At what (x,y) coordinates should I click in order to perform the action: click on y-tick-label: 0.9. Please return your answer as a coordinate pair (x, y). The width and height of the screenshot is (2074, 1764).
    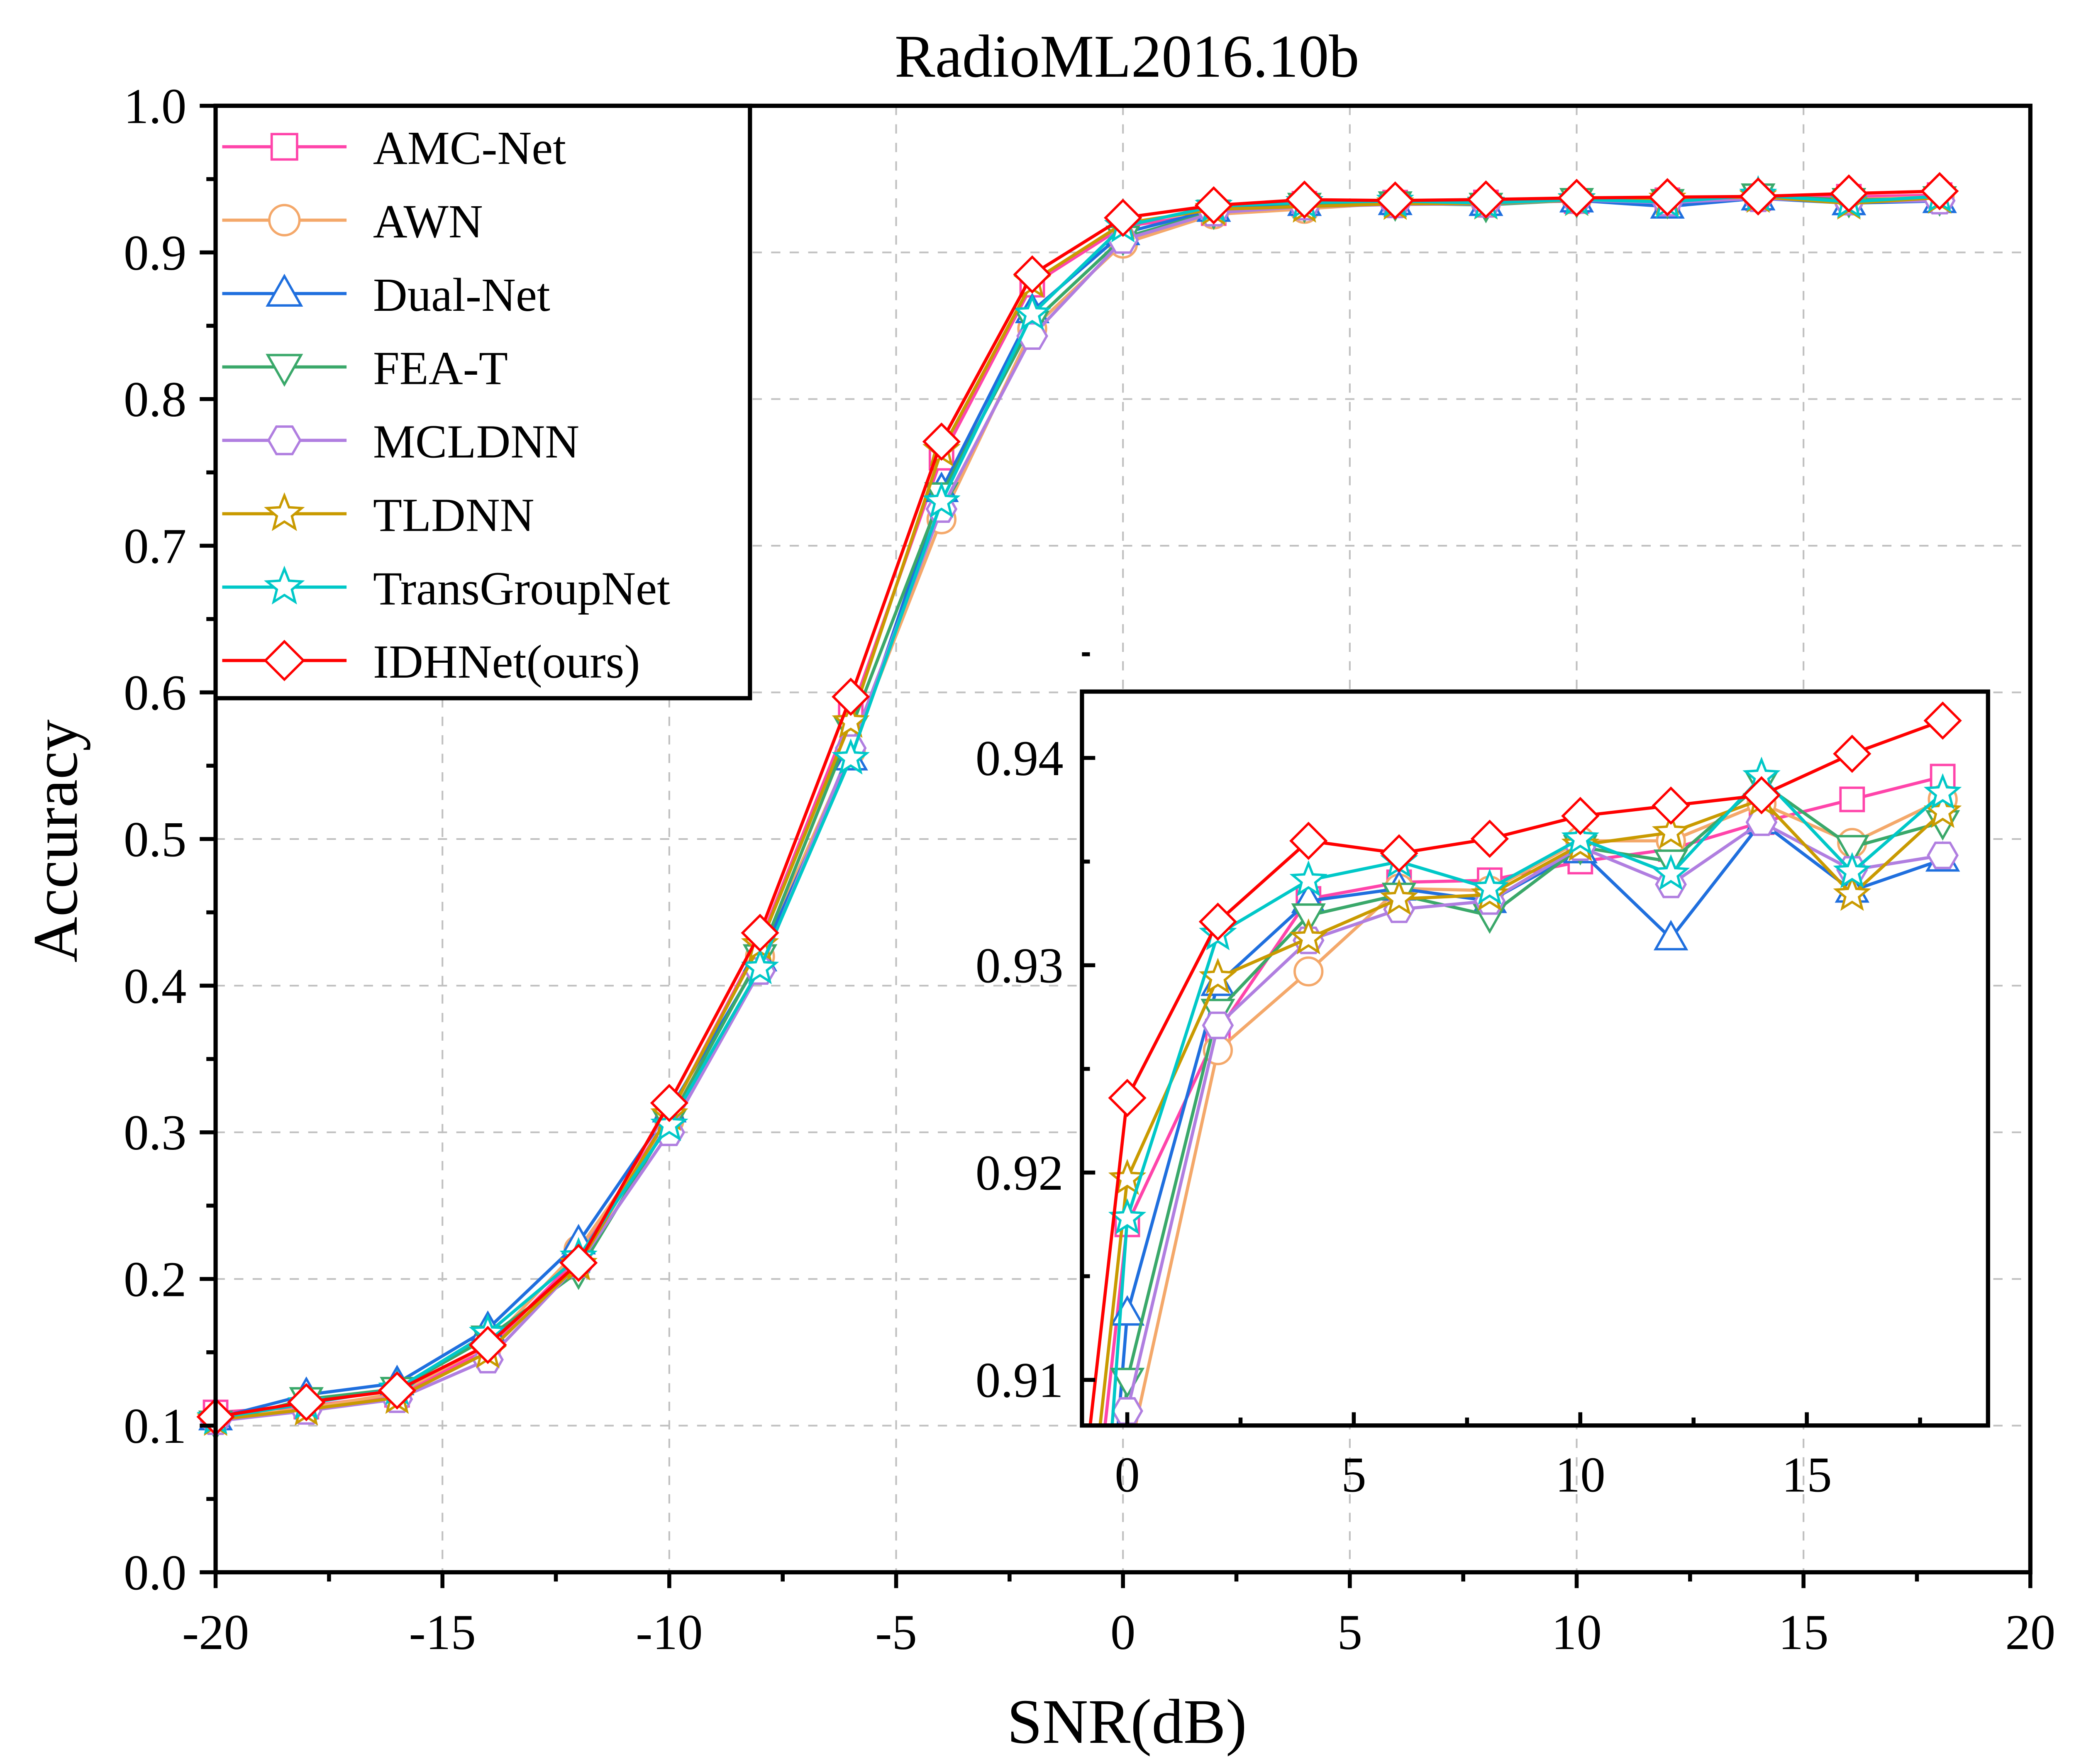
    Looking at the image, I should click on (155, 253).